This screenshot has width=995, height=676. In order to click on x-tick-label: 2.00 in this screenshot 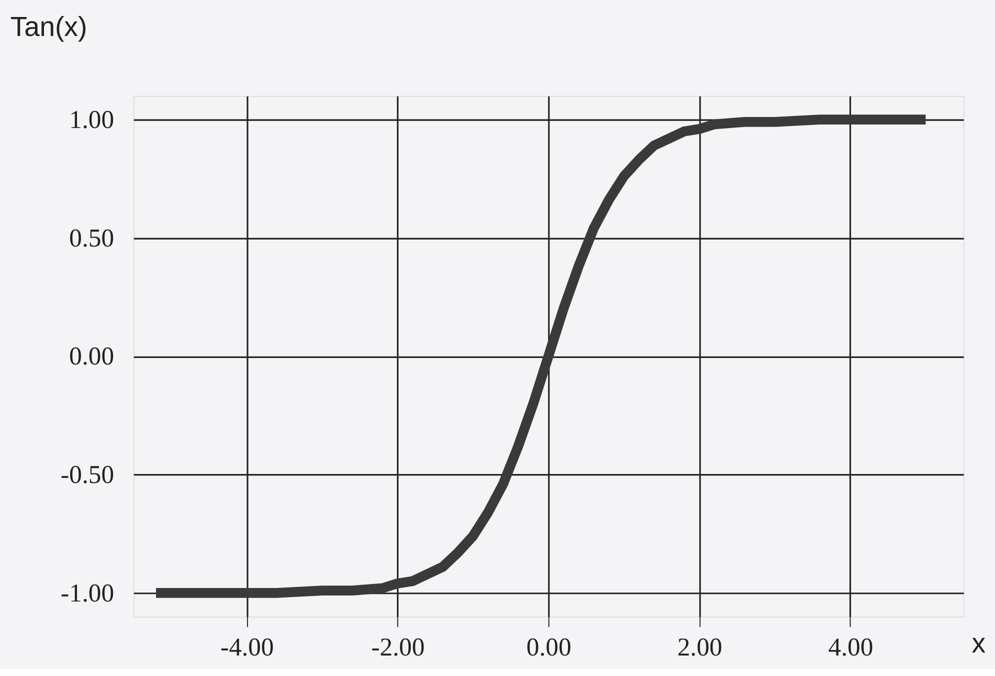, I will do `click(699, 647)`.